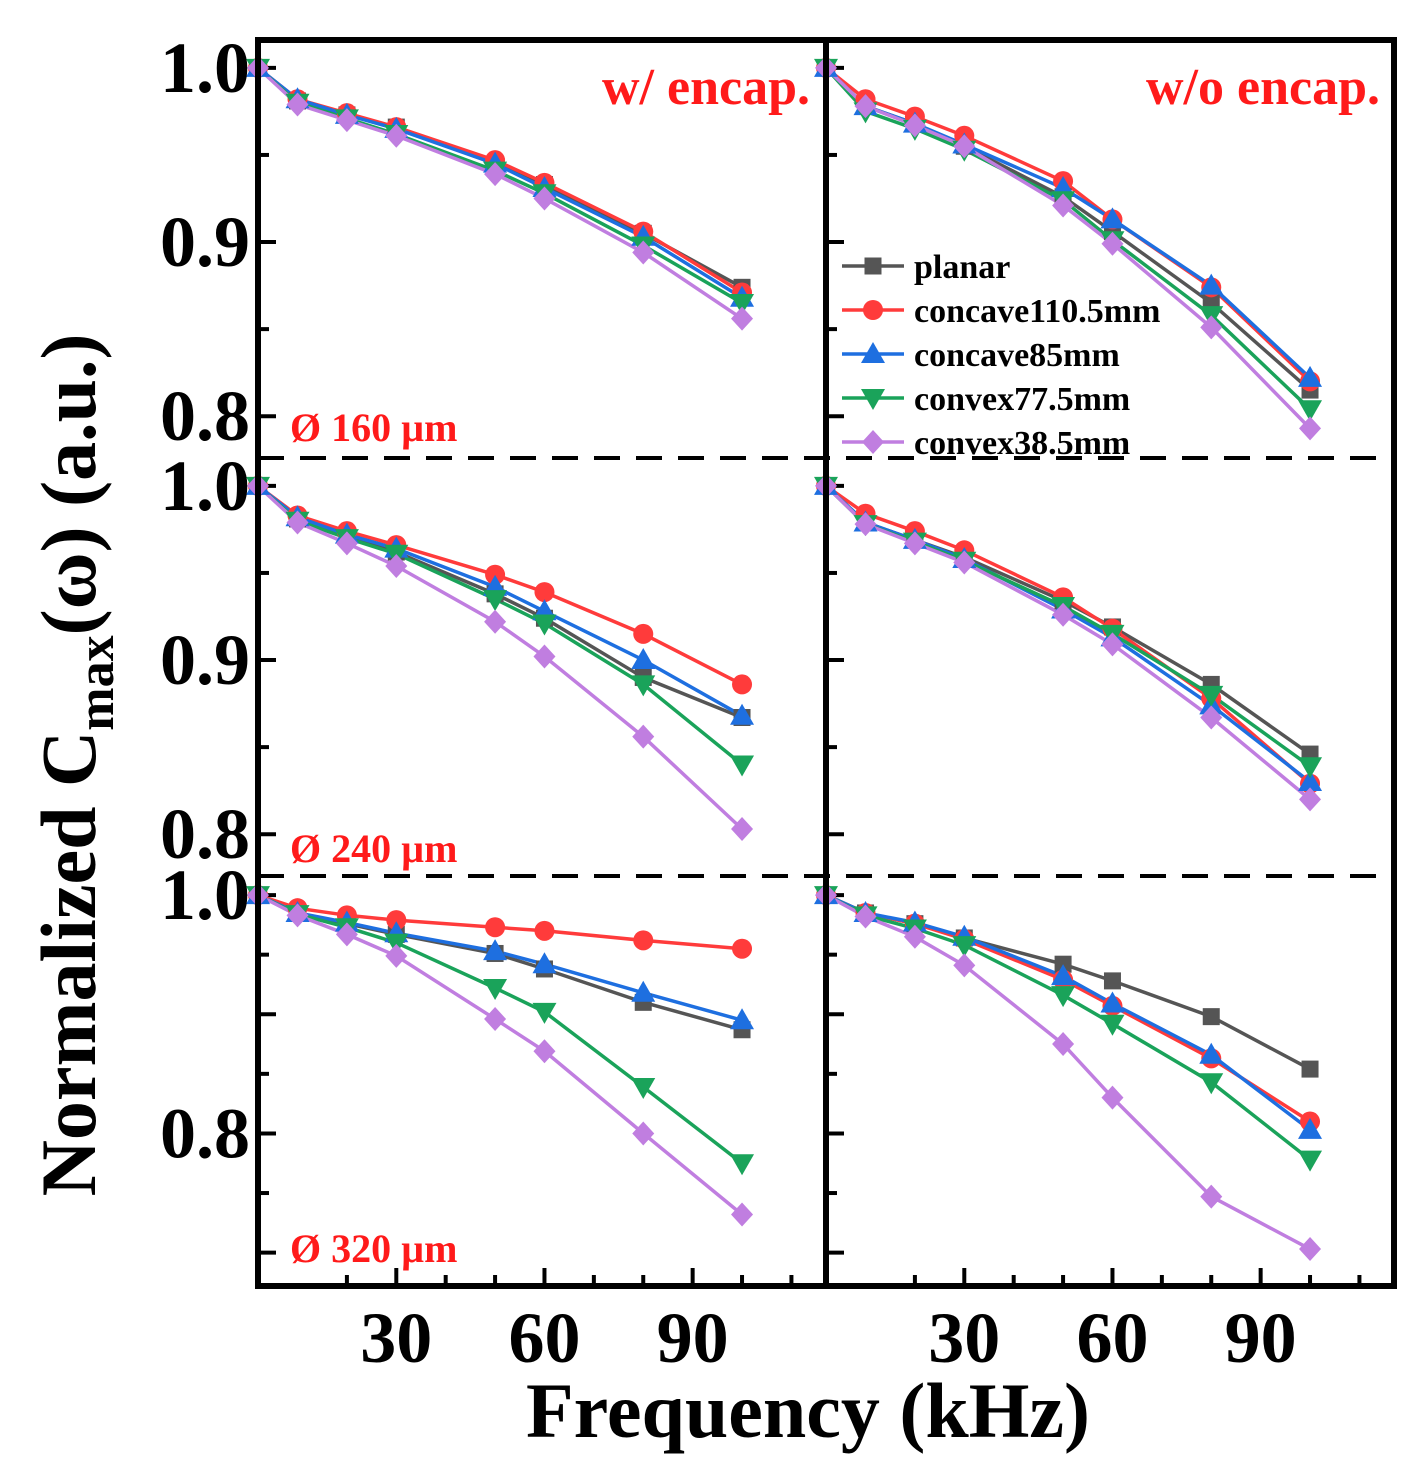  What do you see at coordinates (873, 310) in the screenshot?
I see `legend-marker-concave110.5mm` at bounding box center [873, 310].